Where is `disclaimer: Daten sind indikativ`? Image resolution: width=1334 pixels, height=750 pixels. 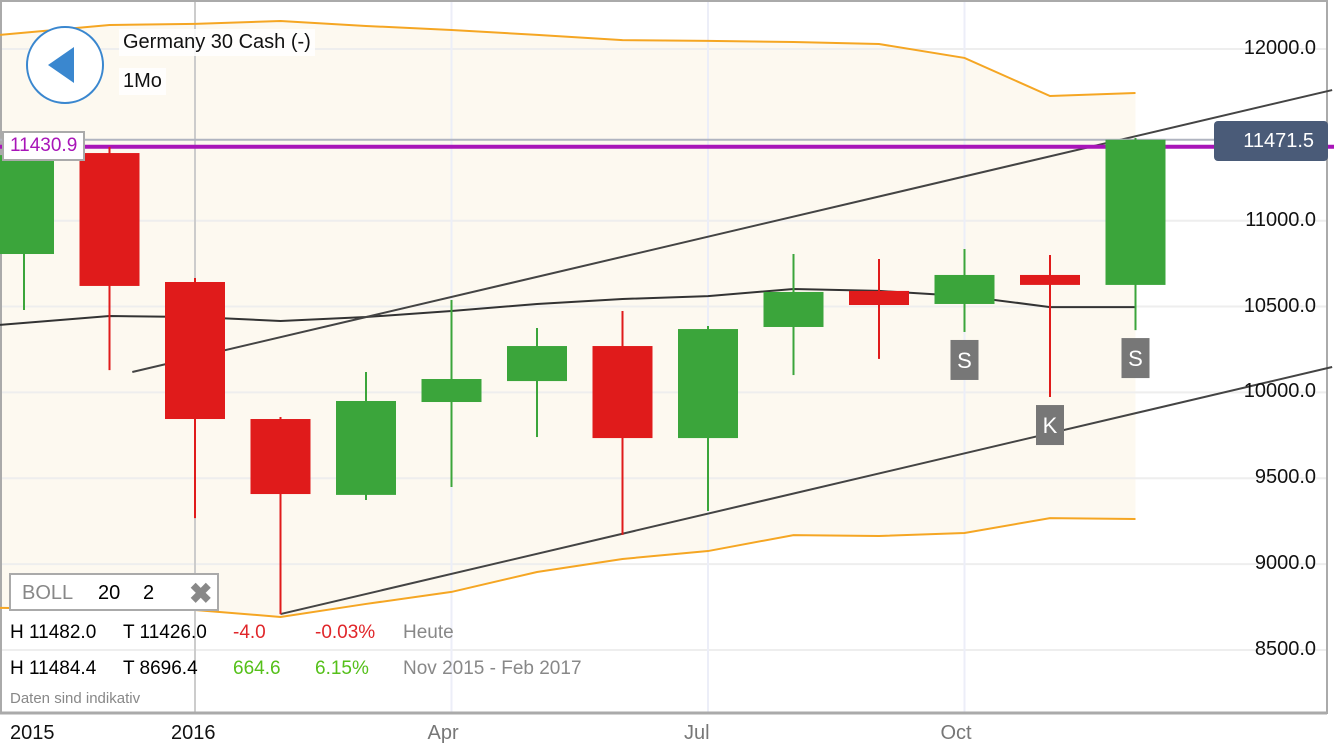 disclaimer: Daten sind indikativ is located at coordinates (75, 698).